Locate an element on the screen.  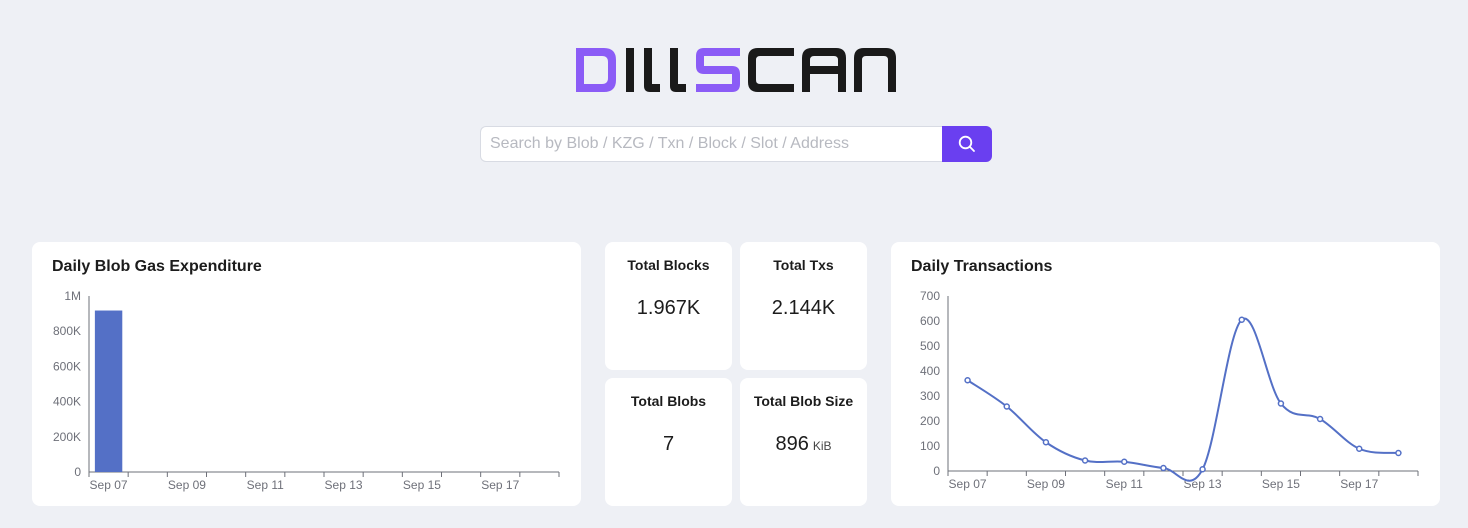
stat-label: Total Txs is located at coordinates (803, 265).